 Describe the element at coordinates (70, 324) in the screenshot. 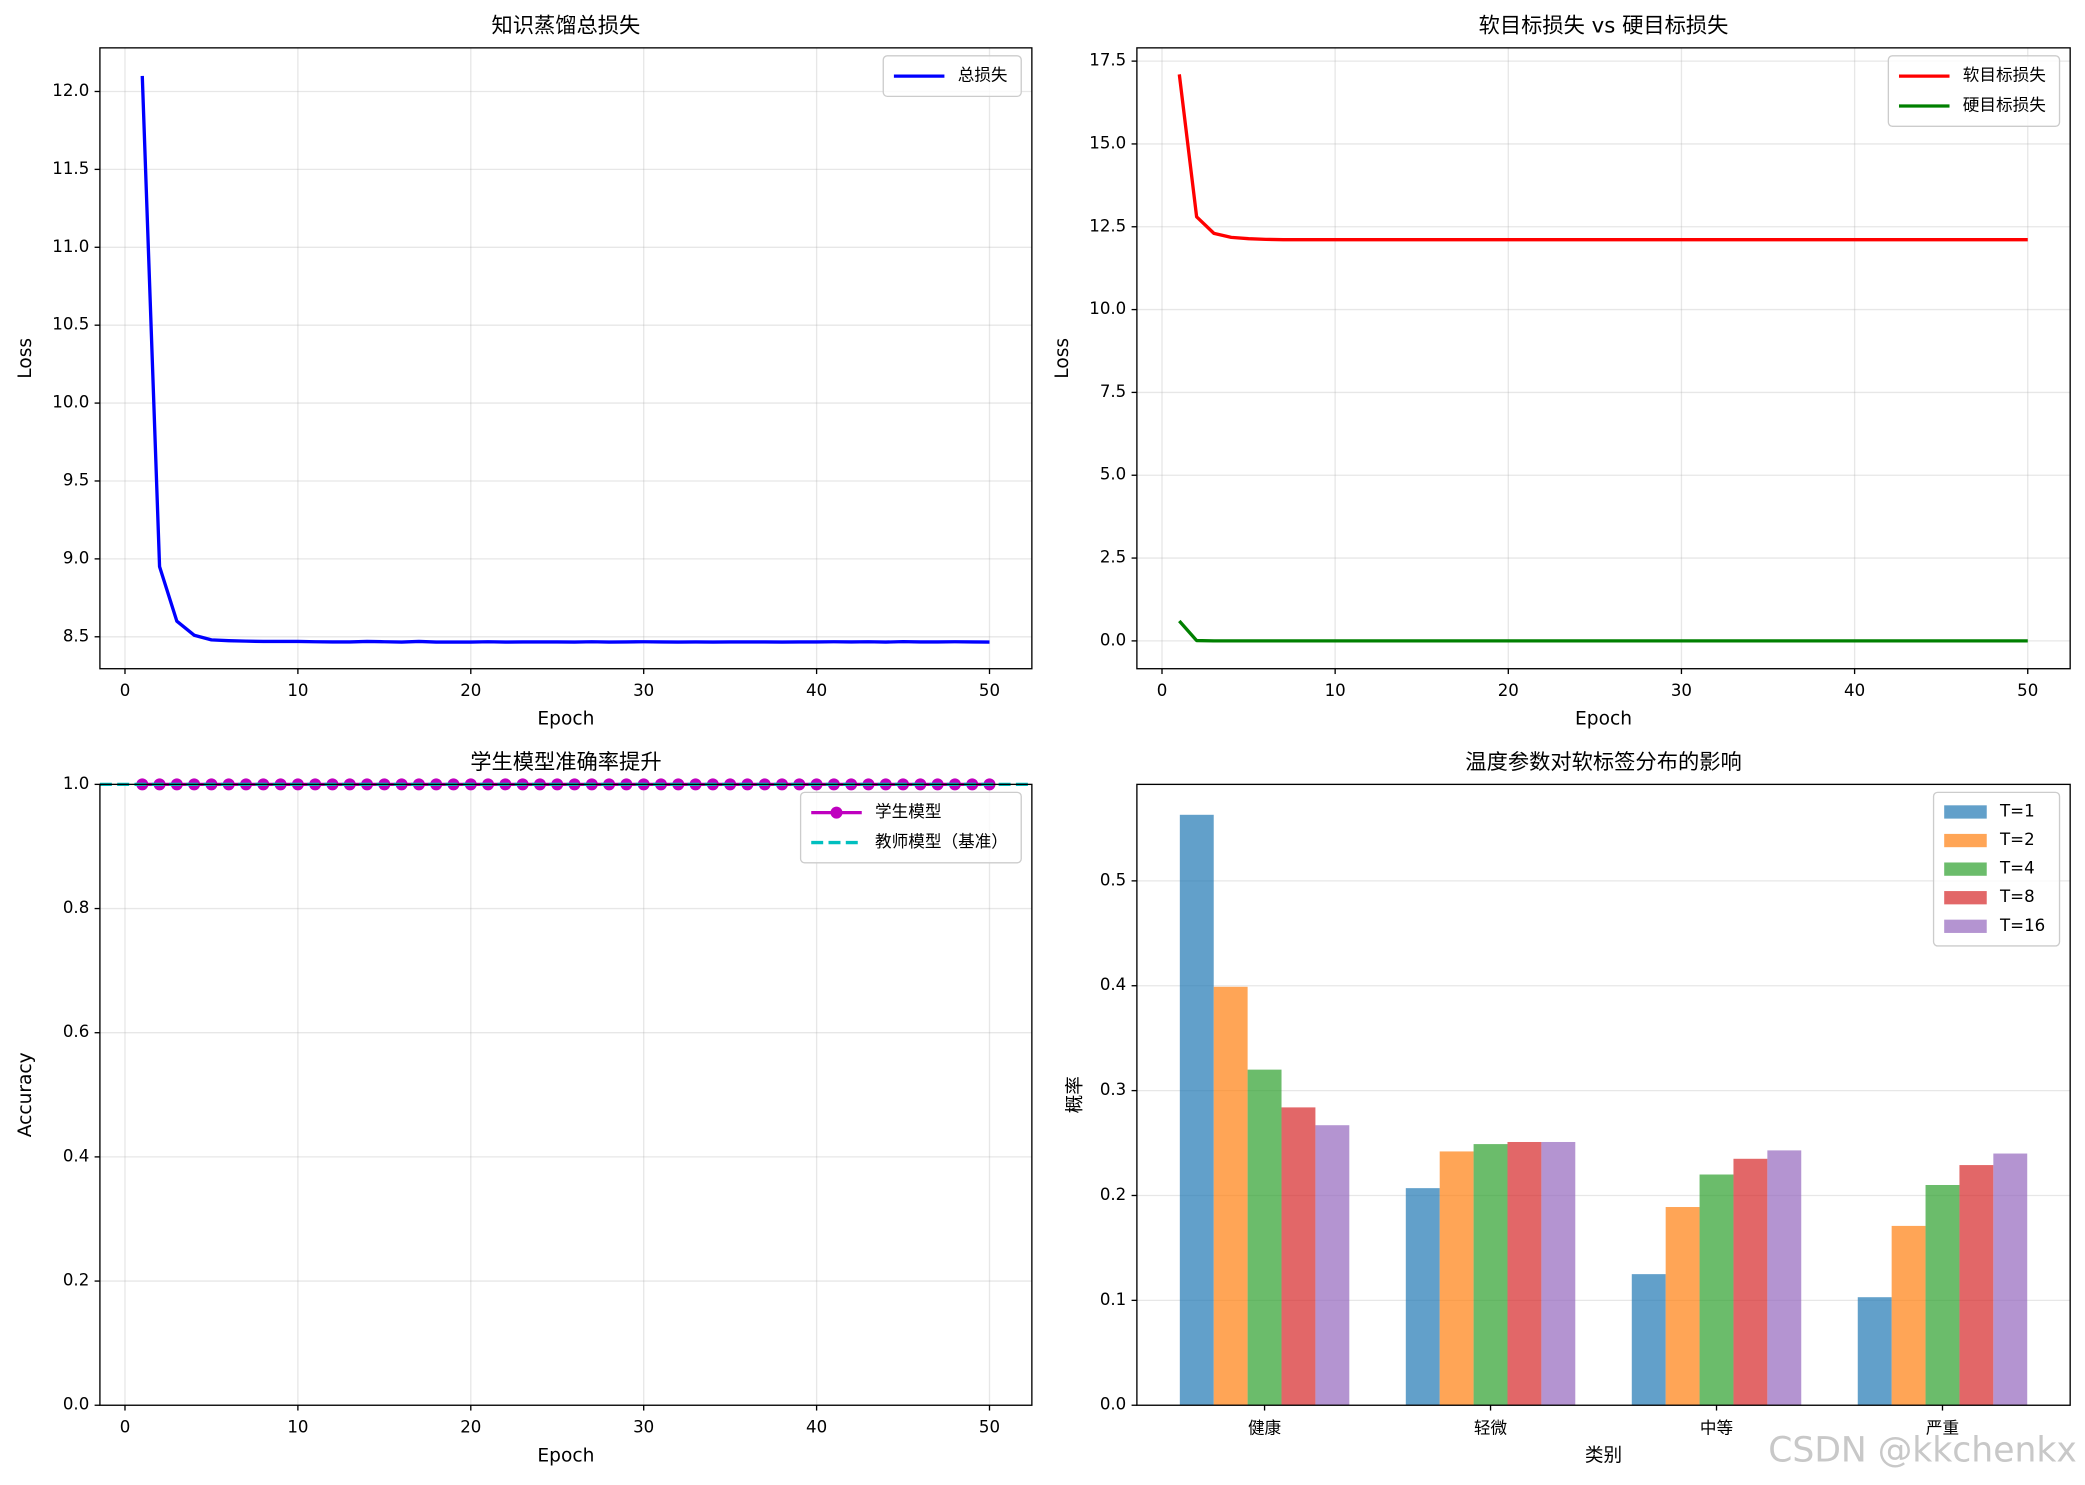

I see `y-tick-label: 10.5` at that location.